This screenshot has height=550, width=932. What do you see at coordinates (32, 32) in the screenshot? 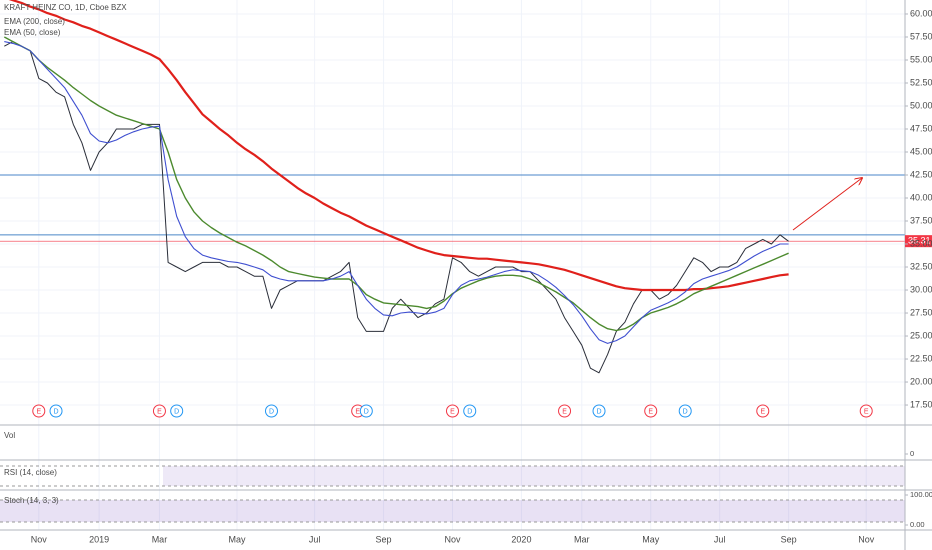
I see `legend-entry: EMA (50, close)` at bounding box center [32, 32].